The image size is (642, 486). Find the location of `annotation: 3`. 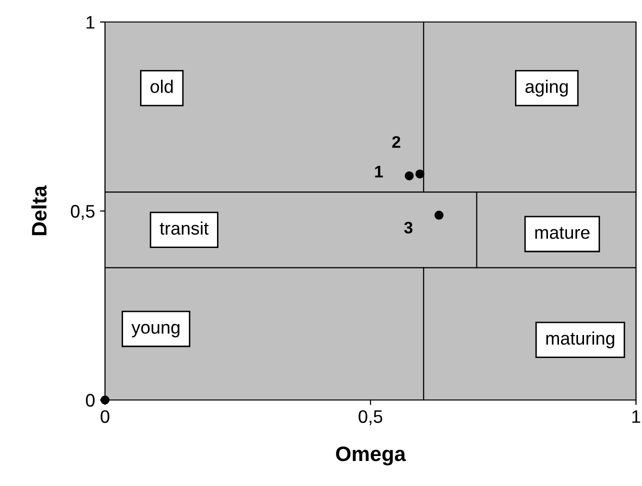

annotation: 3 is located at coordinates (408, 228).